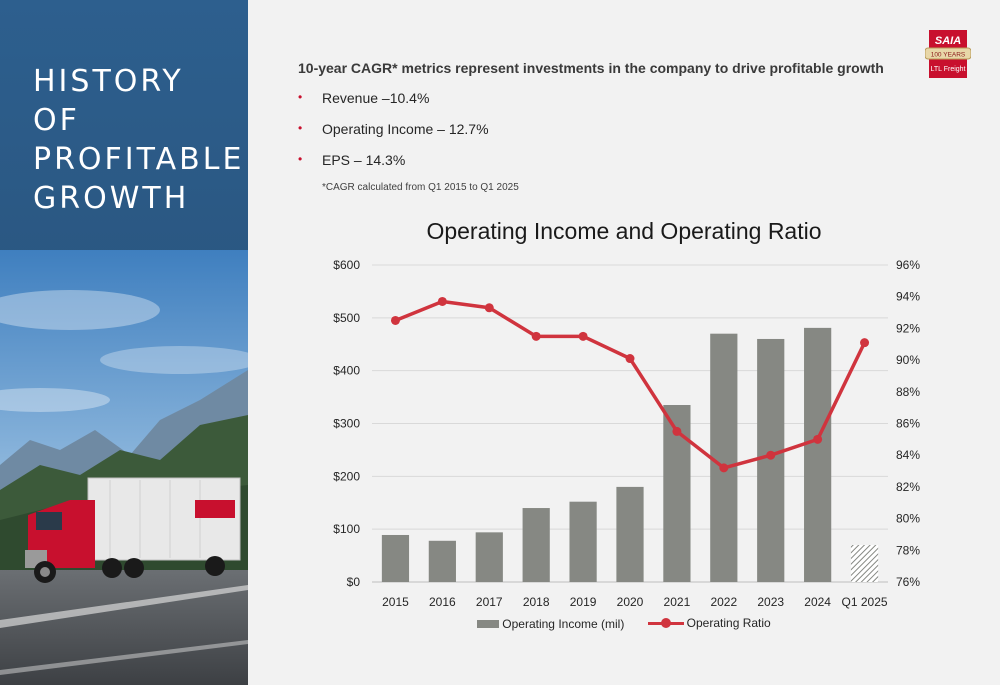 This screenshot has height=685, width=1000. I want to click on sidebar-title-line: PROFITABLE, so click(139, 159).